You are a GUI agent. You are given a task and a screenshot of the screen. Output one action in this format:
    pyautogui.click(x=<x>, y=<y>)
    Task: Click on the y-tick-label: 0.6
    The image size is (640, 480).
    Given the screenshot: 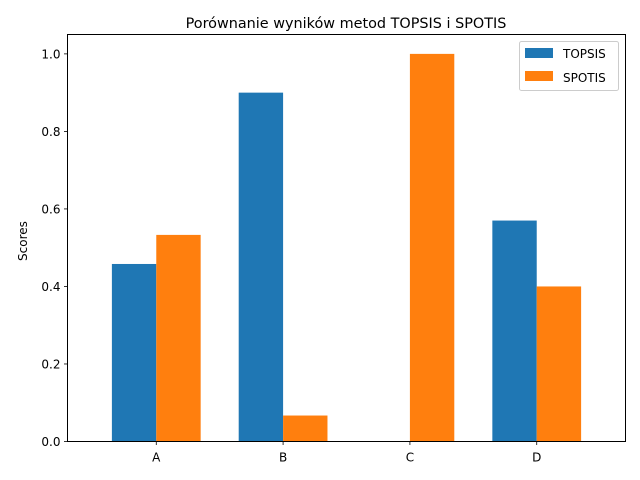 What is the action you would take?
    pyautogui.click(x=50, y=209)
    